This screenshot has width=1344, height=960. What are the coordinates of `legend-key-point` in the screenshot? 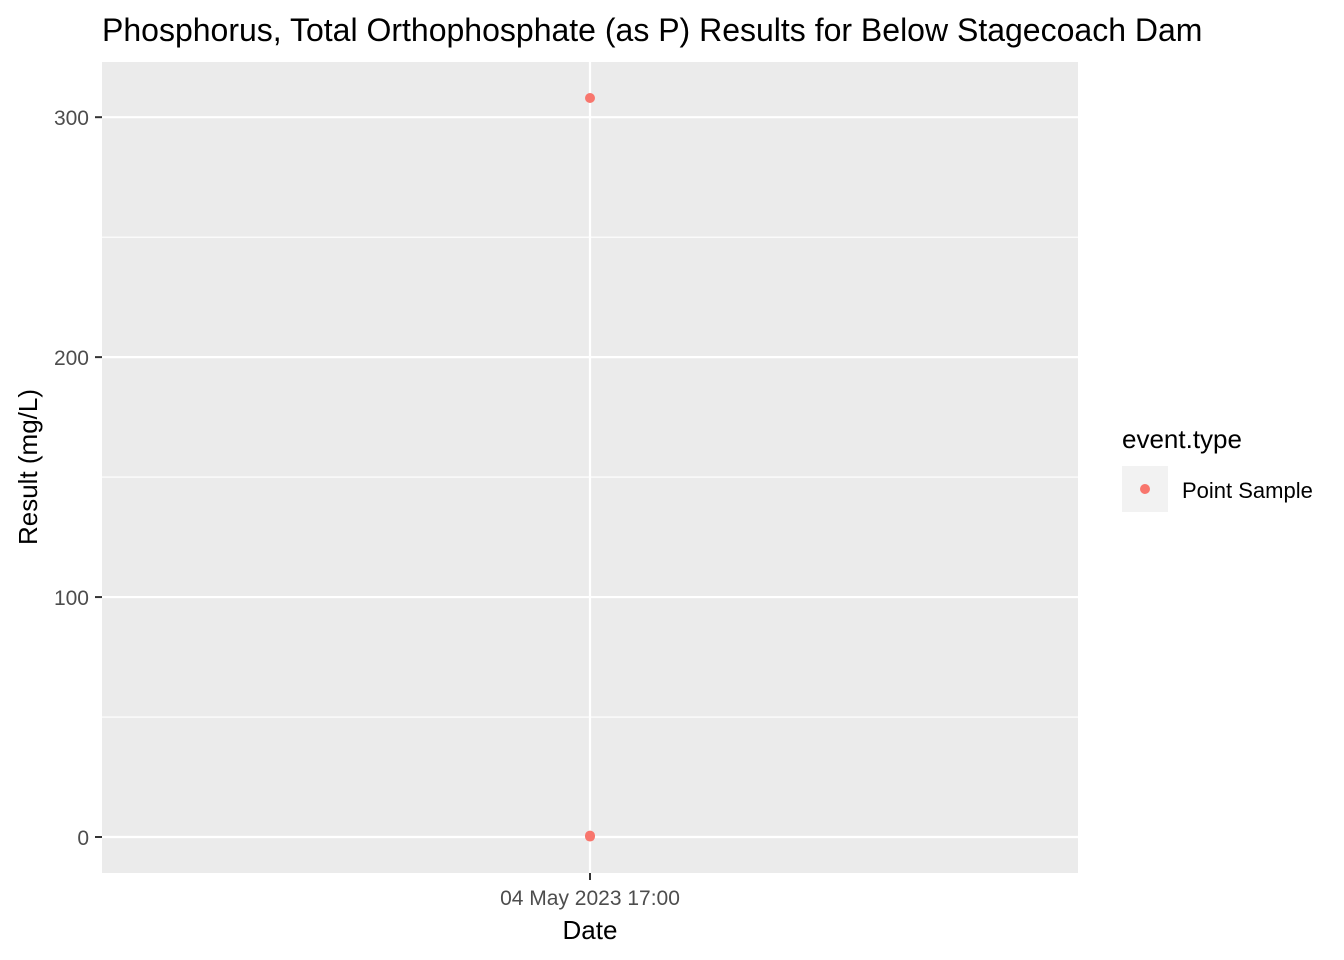 It's located at (1145, 489).